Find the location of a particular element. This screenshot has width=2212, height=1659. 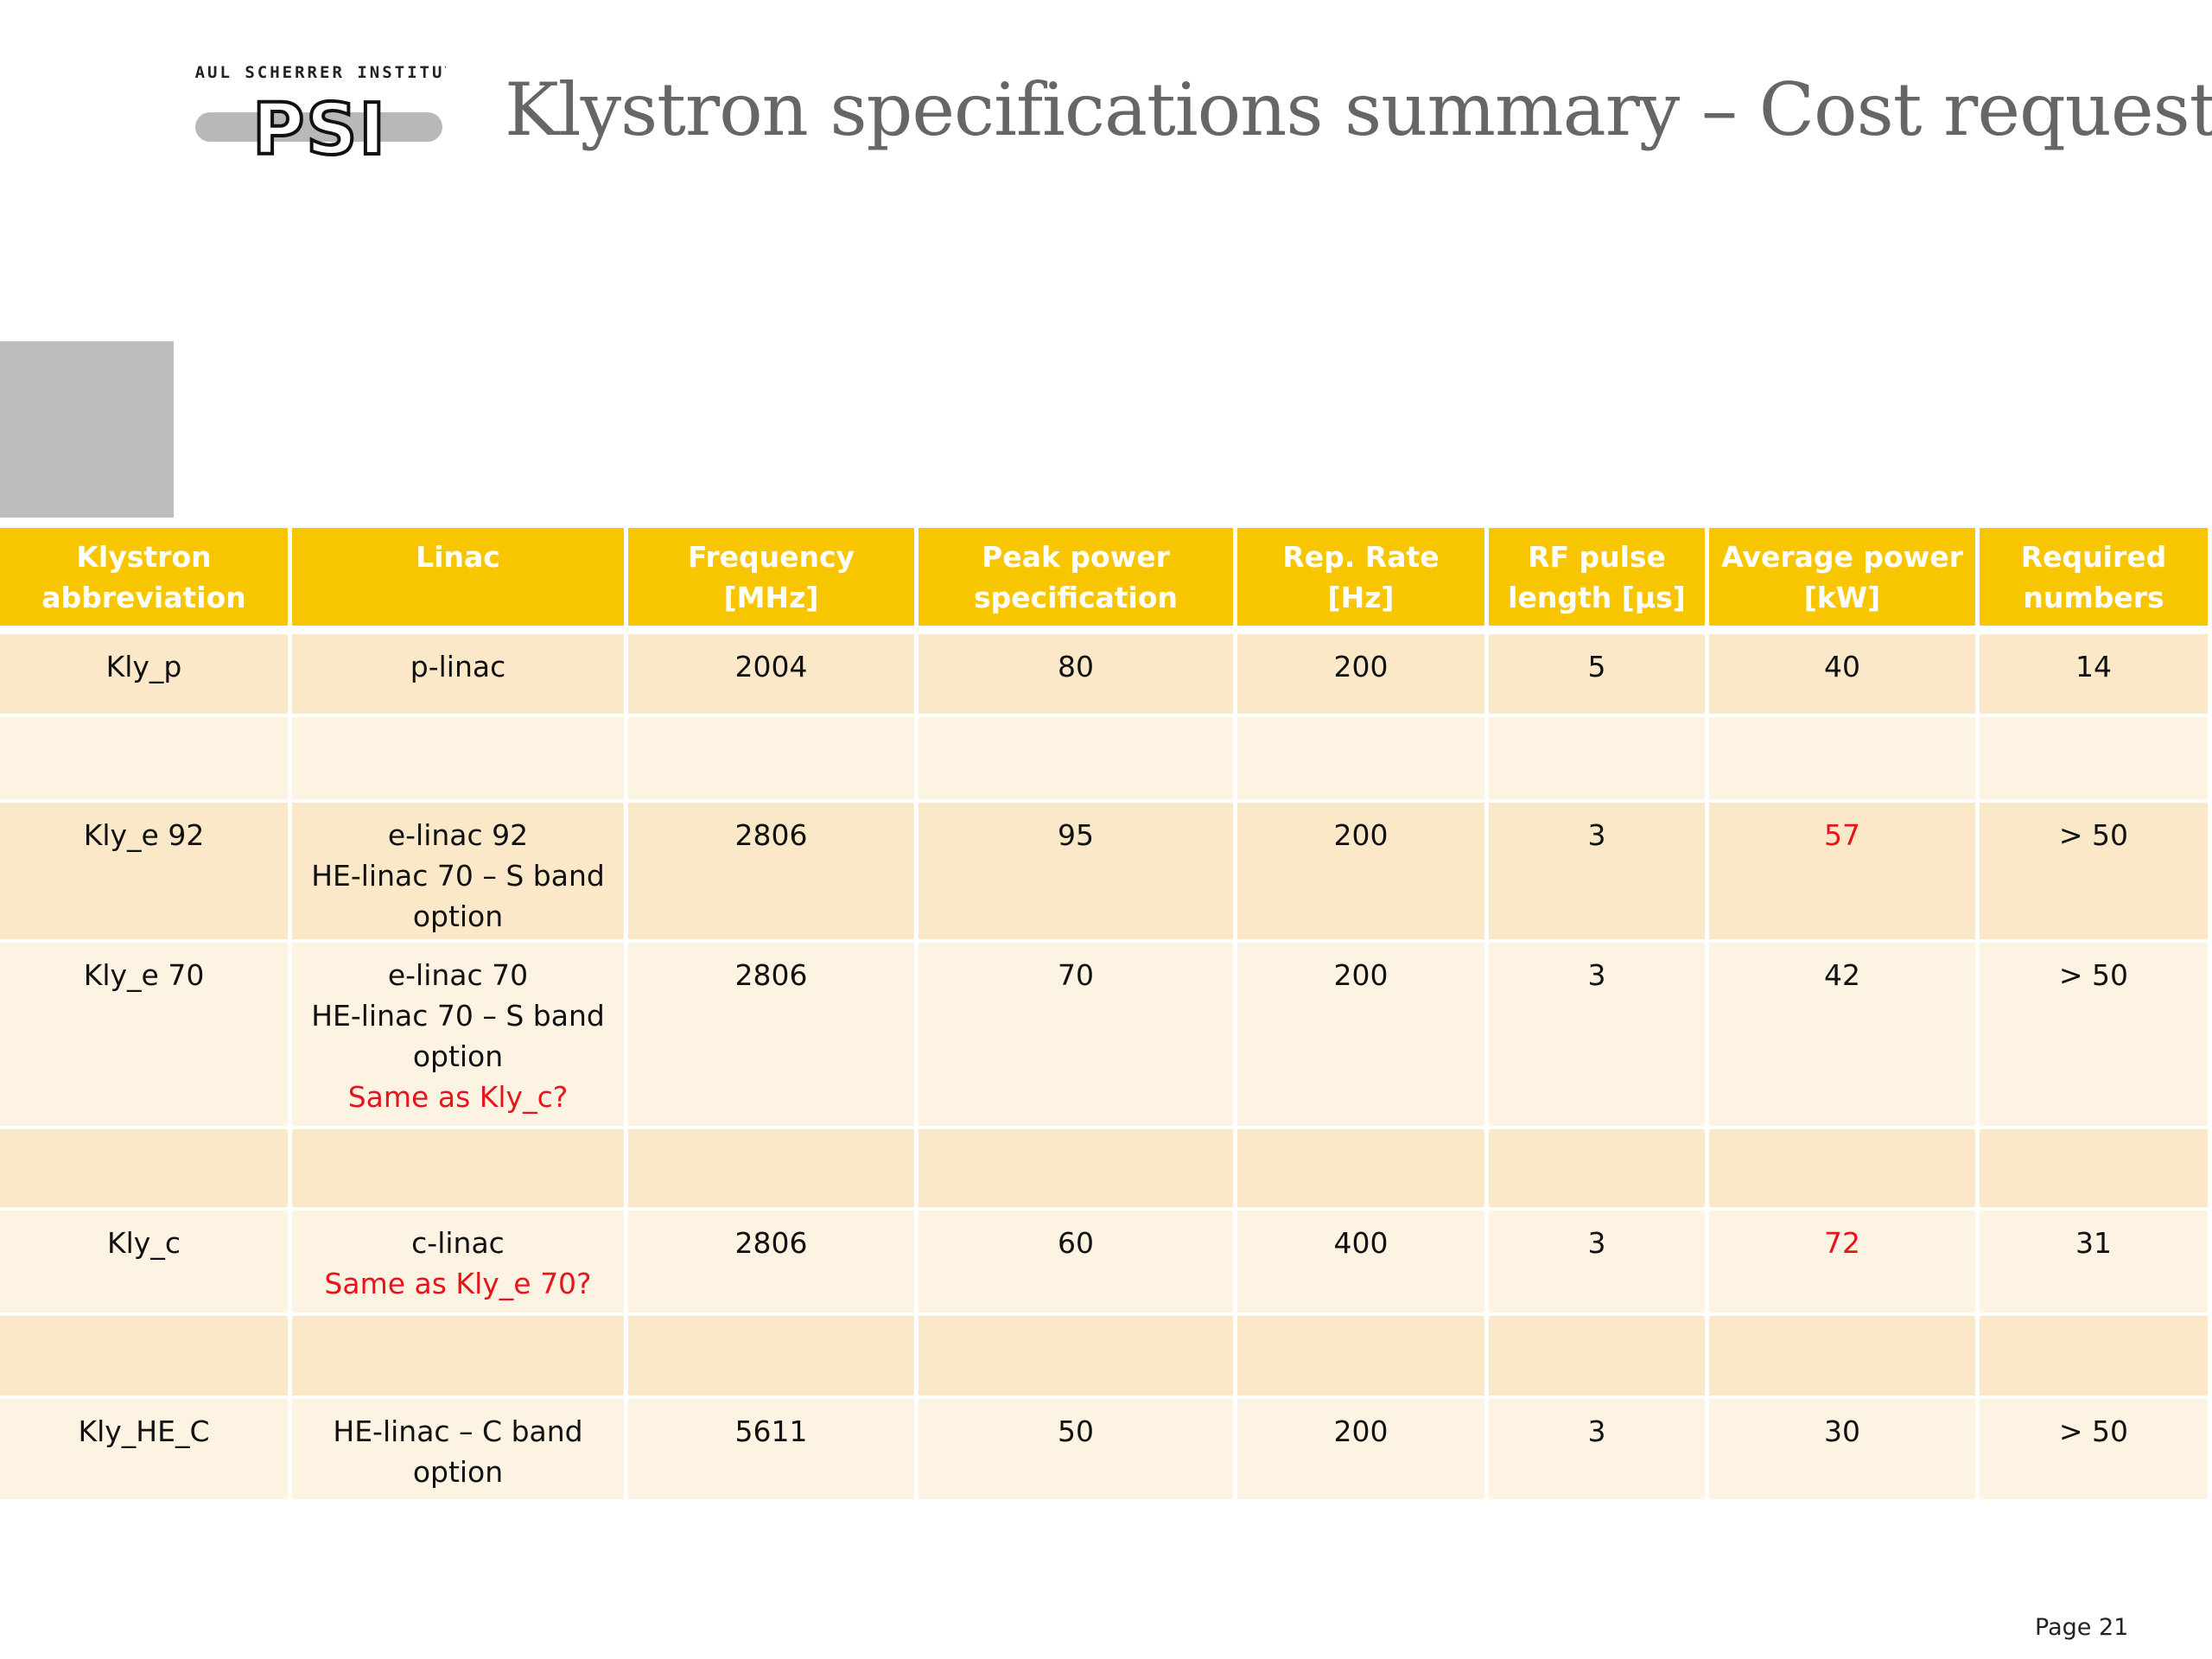

cell-text: 40 is located at coordinates (1842, 666).